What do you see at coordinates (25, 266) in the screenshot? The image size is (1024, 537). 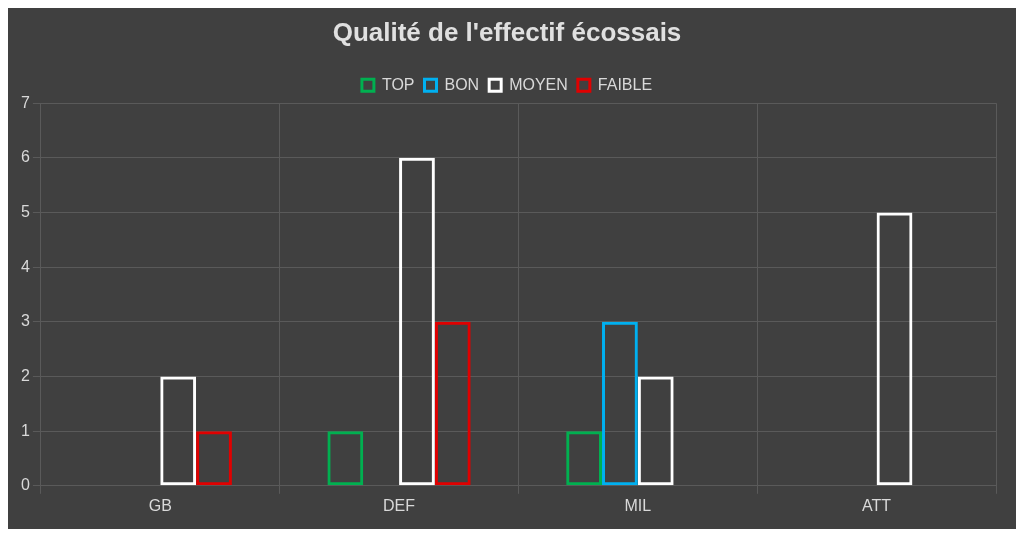 I see `y-tick-label: 4` at bounding box center [25, 266].